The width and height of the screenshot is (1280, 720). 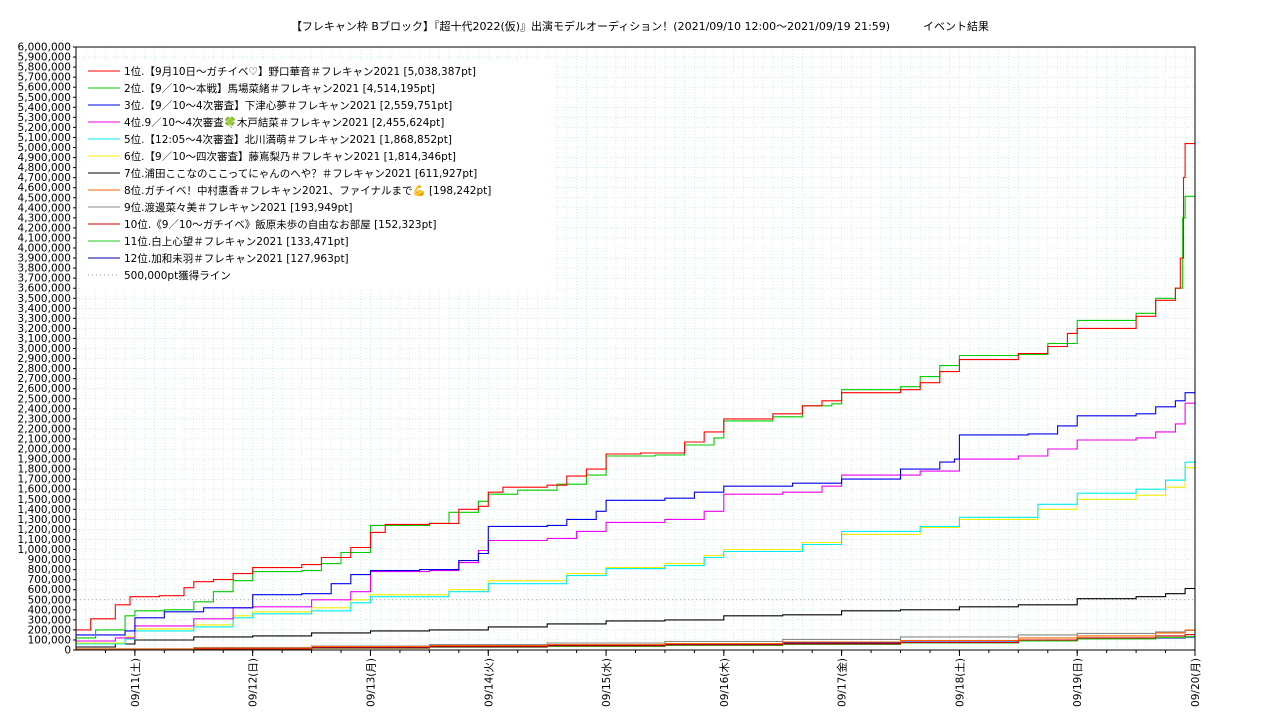 I want to click on y-tick-label: 1,400,000, so click(x=44, y=510).